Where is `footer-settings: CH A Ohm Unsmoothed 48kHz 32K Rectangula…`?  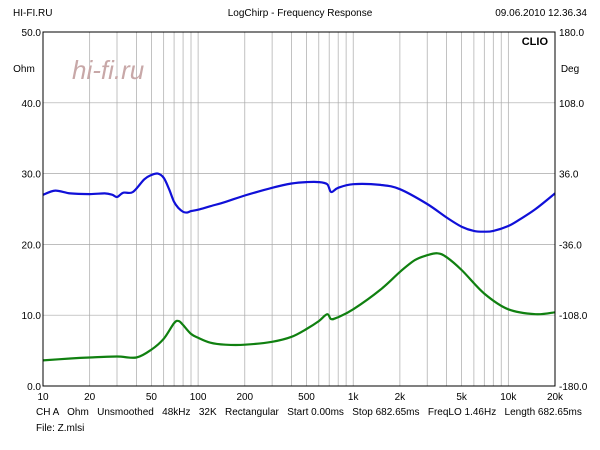
footer-settings: CH A Ohm Unsmoothed 48kHz 32K Rectangula… is located at coordinates (309, 412).